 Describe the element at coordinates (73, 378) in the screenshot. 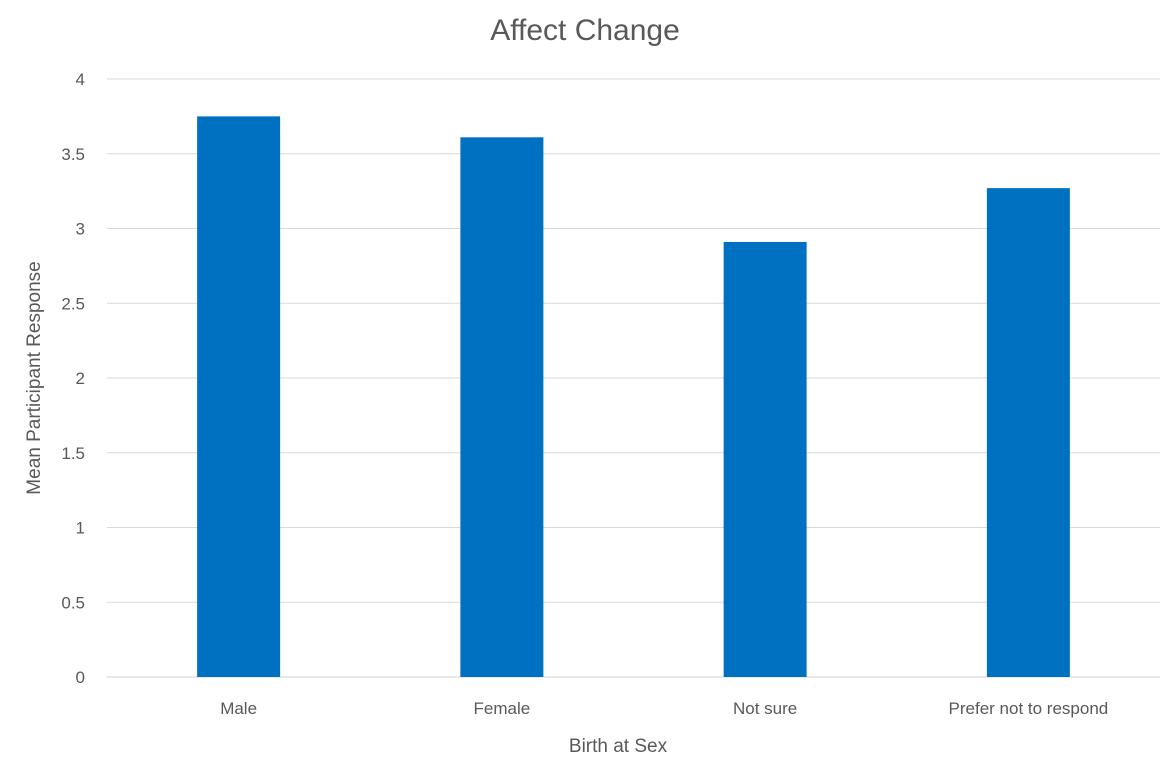

I see `y-axis-ticks: 0 0.5 1 1.5 2 2.5 3 3.5 4` at that location.